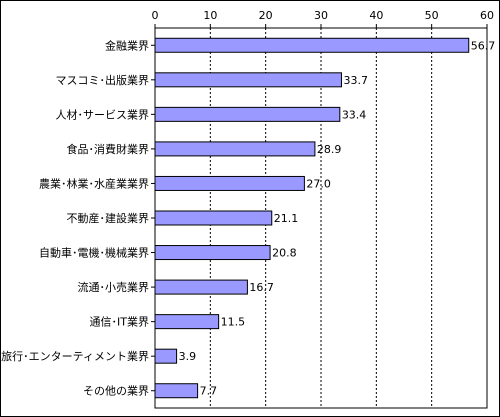 The width and height of the screenshot is (500, 417). What do you see at coordinates (233, 322) in the screenshot?
I see `data-label-9: 11.5` at bounding box center [233, 322].